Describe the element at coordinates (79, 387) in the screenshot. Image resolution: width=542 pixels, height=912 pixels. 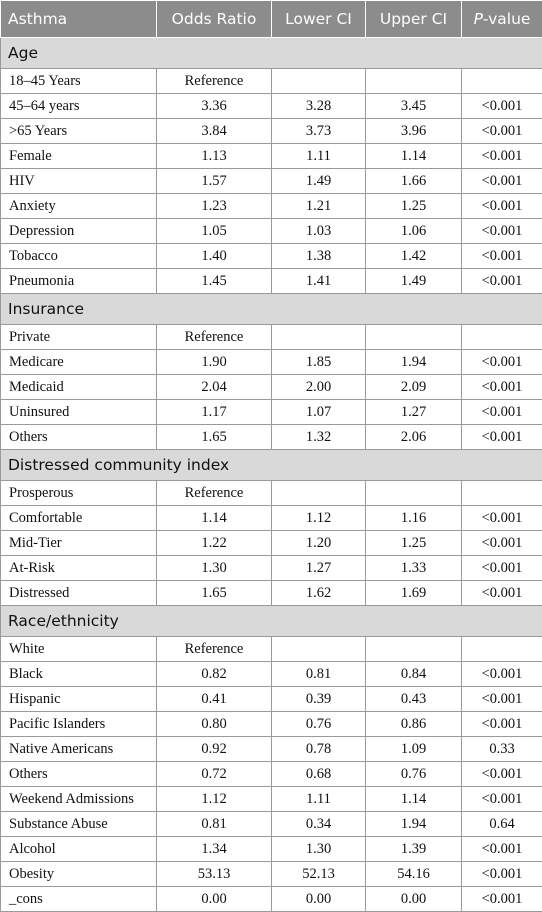
I see `row-label: Medicaid` at that location.